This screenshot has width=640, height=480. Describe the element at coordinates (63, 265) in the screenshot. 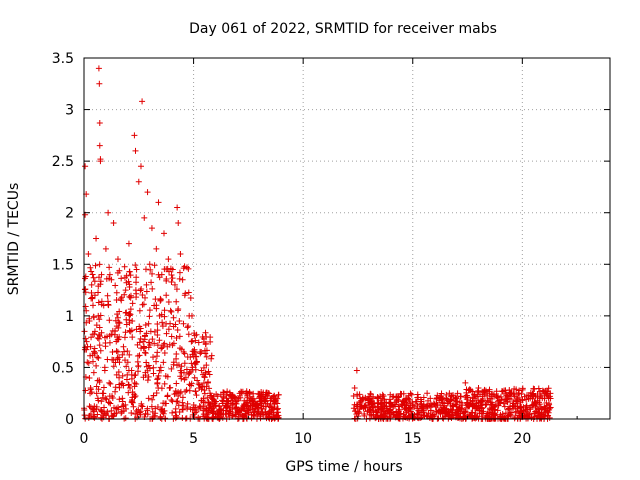

I see `y-tick-label: 1.5` at that location.